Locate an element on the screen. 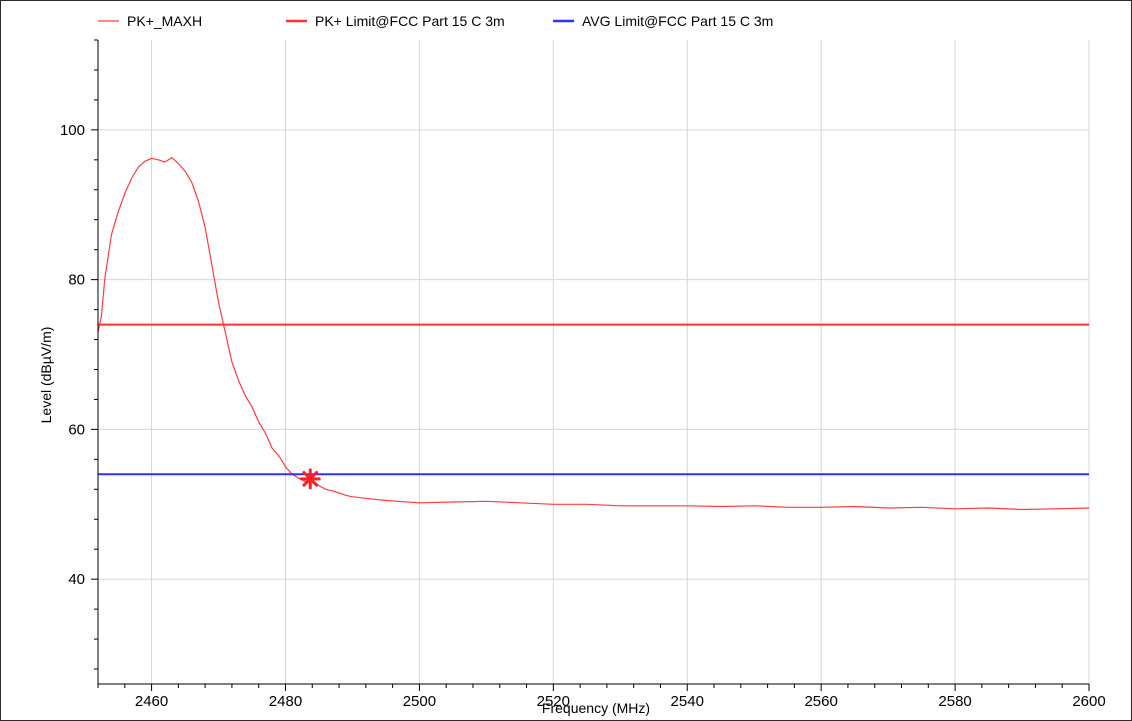 This screenshot has width=1132, height=721. legend-label: PK+_MAXH is located at coordinates (164, 21).